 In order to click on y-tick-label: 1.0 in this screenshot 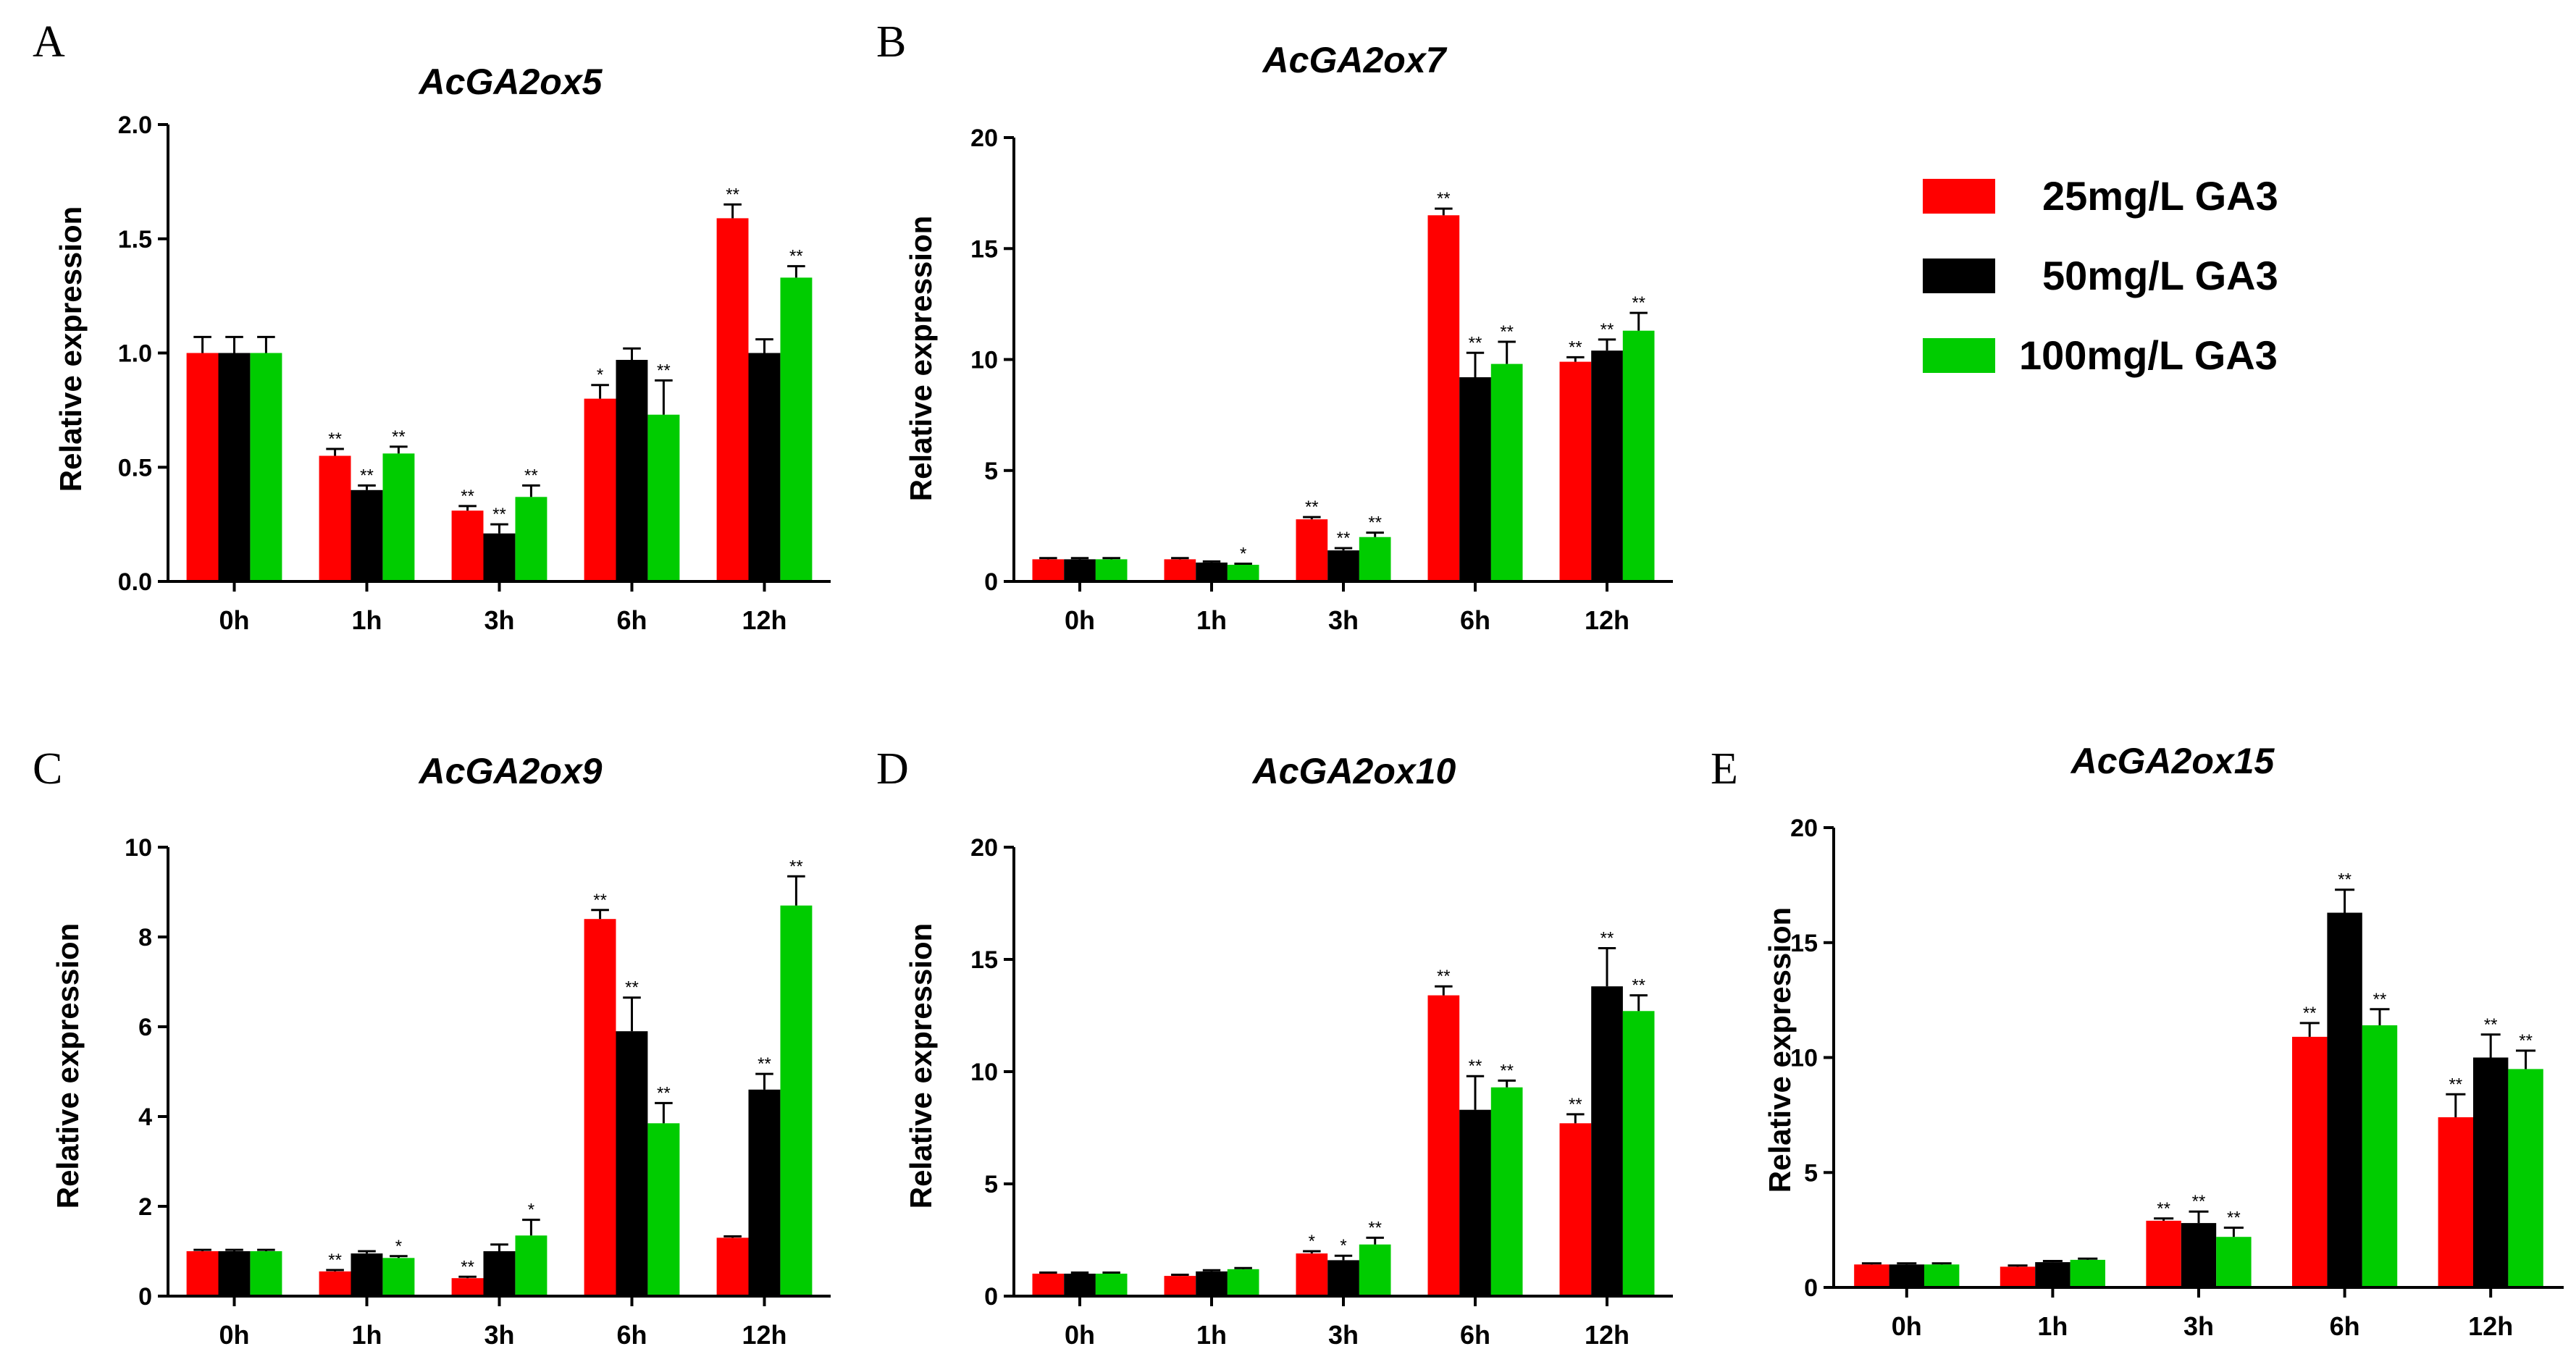, I will do `click(135, 354)`.